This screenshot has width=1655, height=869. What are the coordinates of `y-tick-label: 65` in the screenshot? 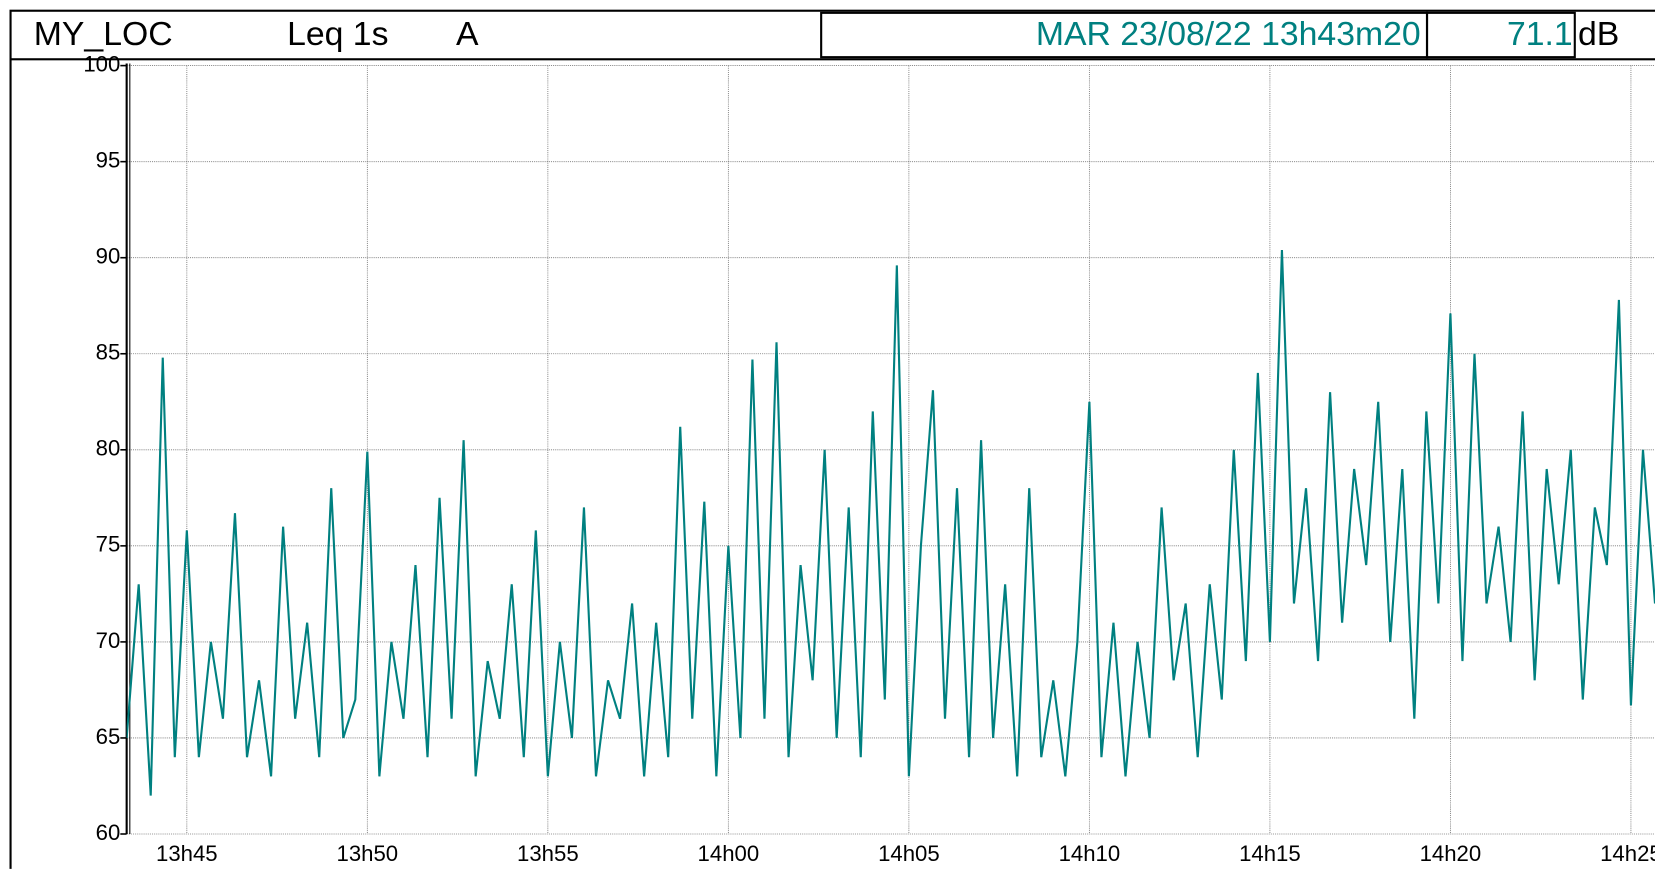 It's located at (108, 736).